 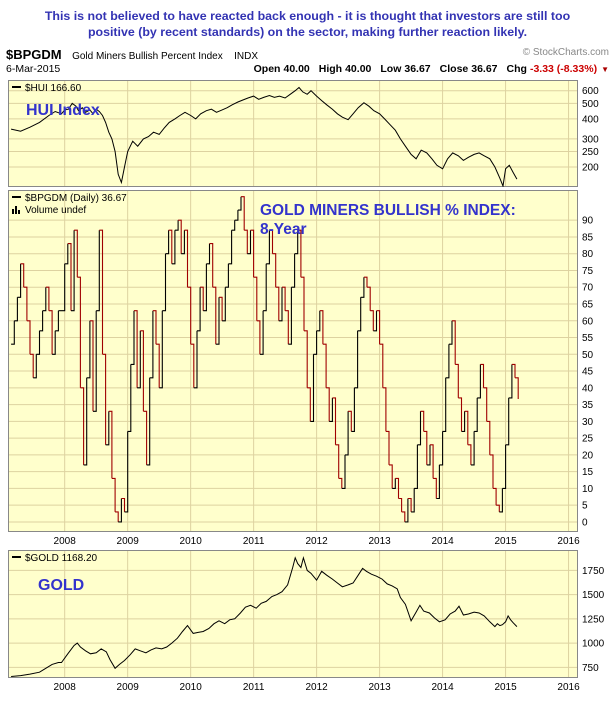 I want to click on chg-label: Chg, so click(x=516, y=68).